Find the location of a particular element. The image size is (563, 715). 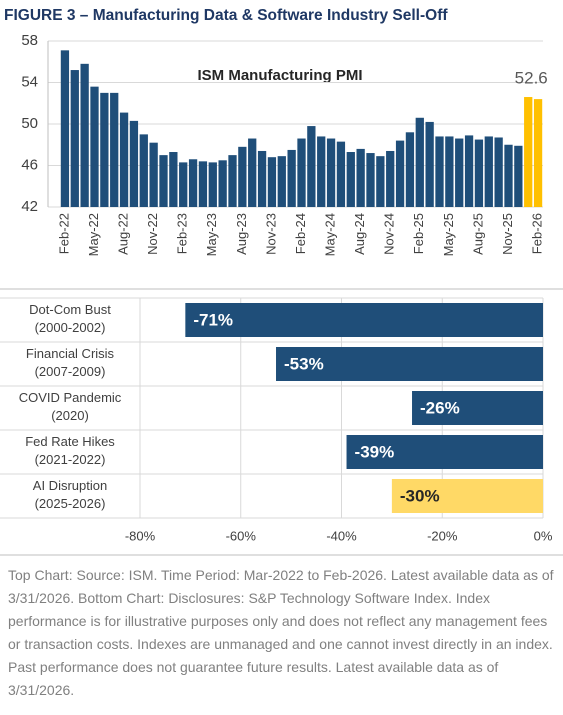

data-label: -26% is located at coordinates (440, 407).